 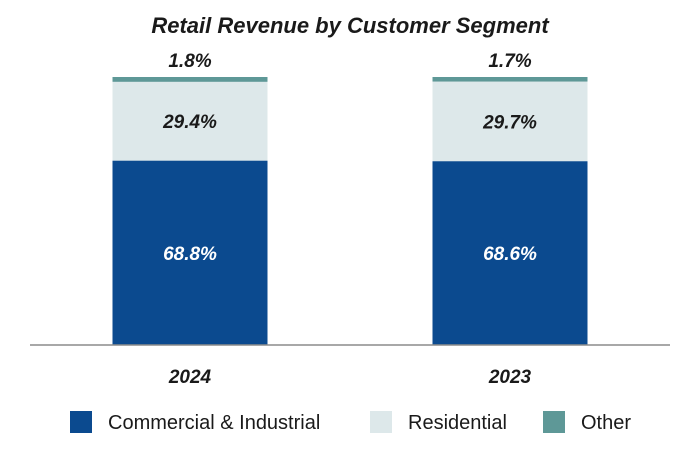 I want to click on legend-label-residential: Residential, so click(x=457, y=423).